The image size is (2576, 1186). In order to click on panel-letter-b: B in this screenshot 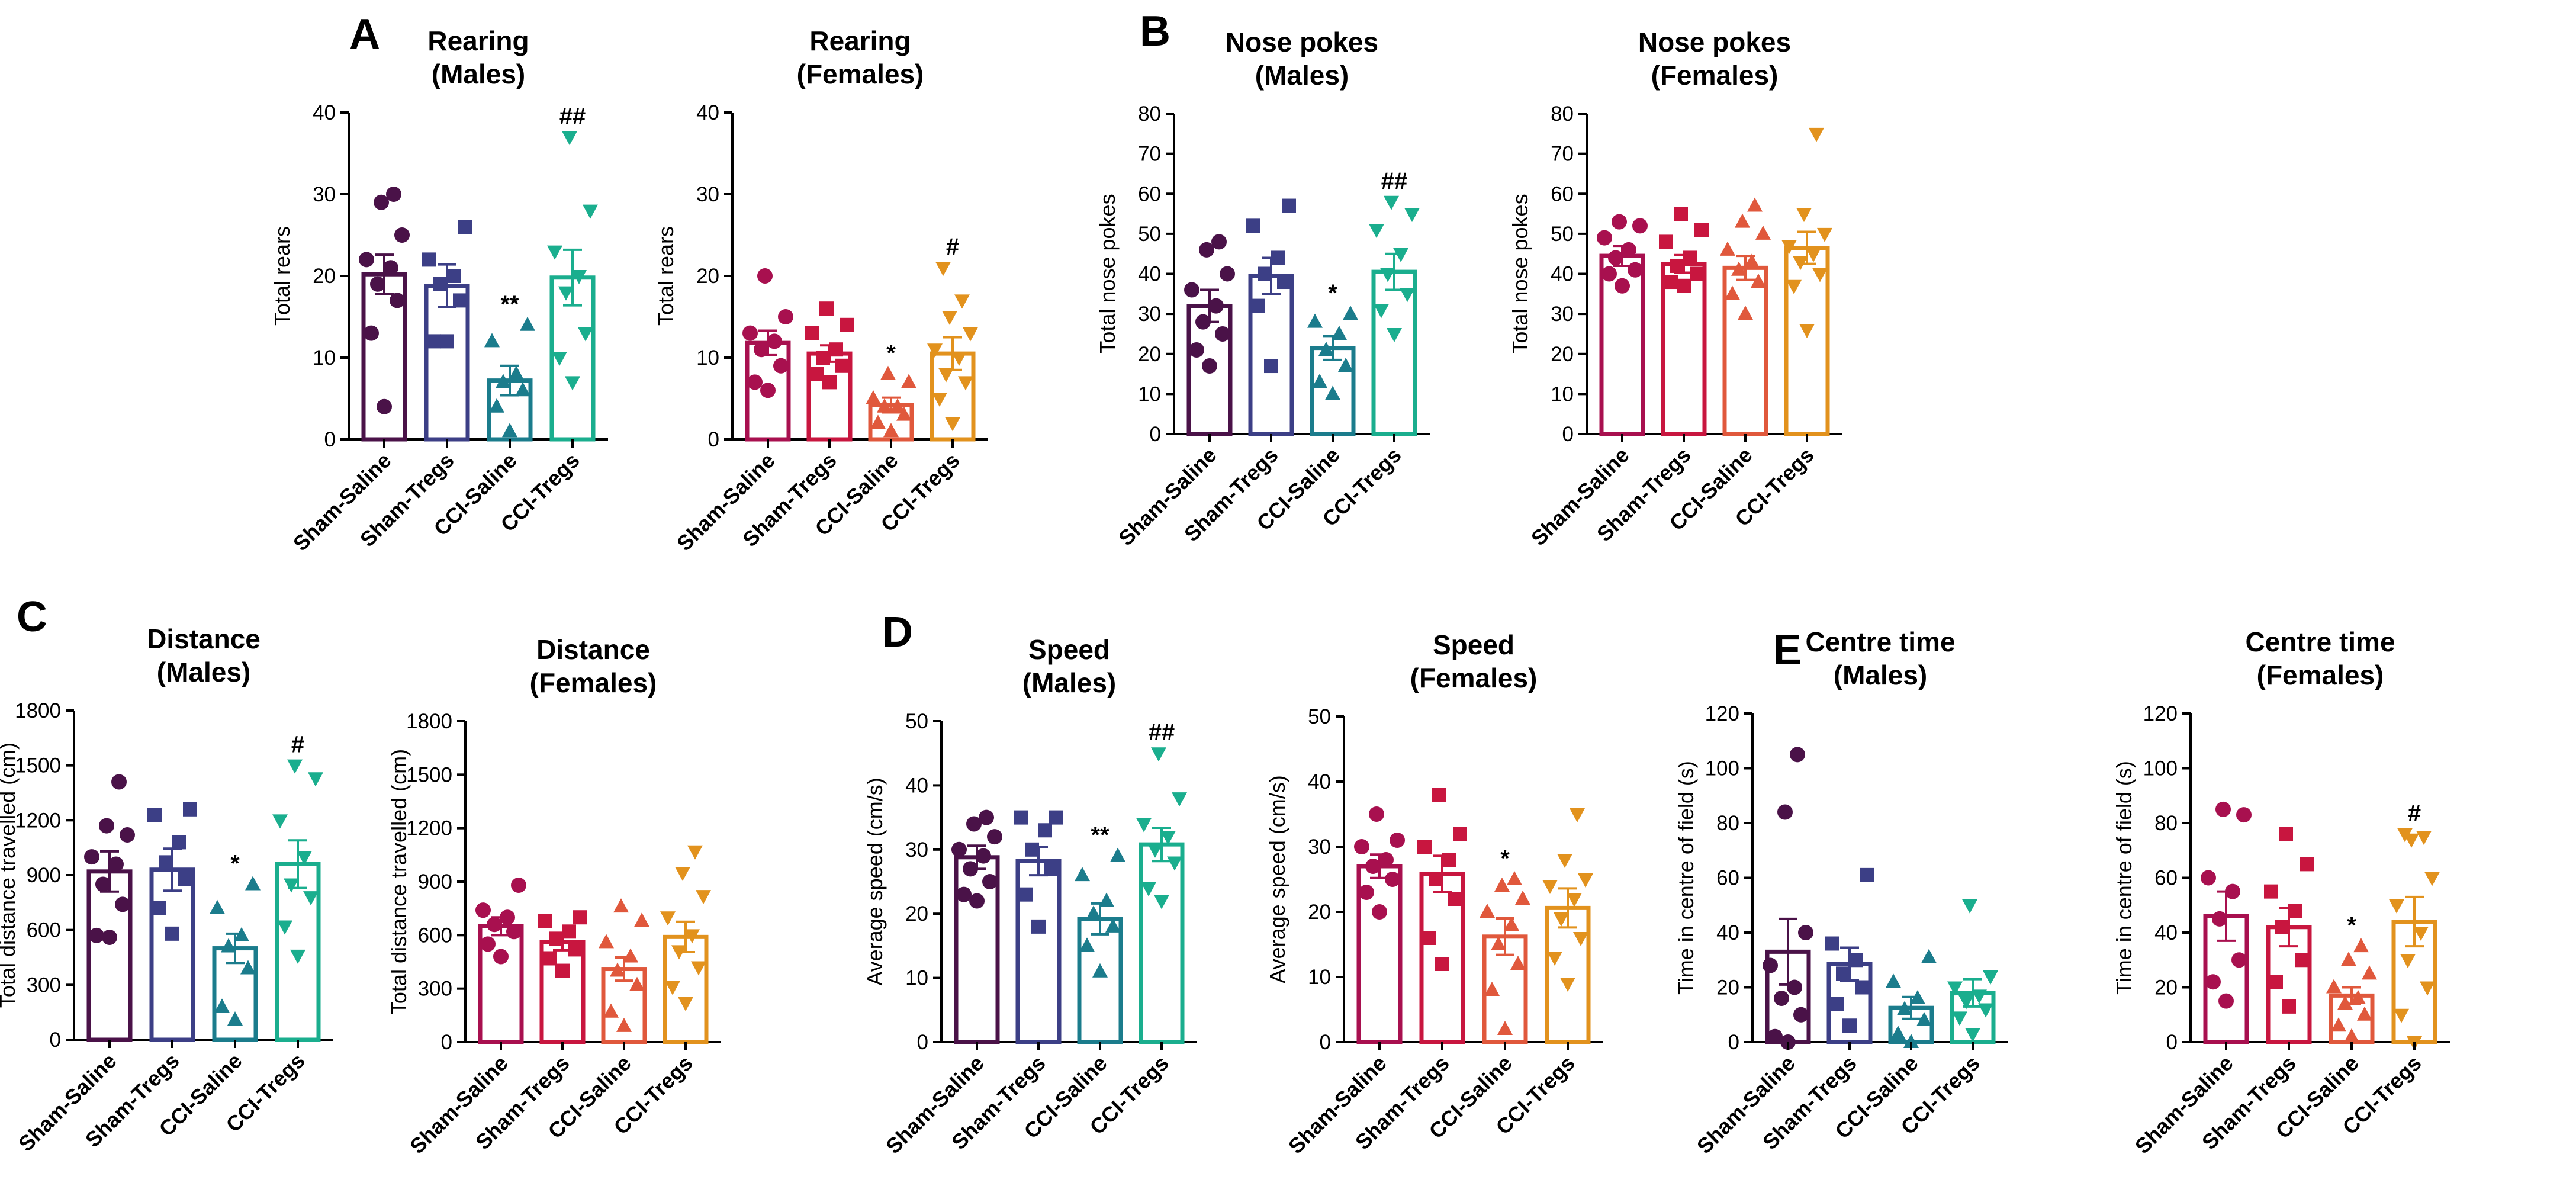, I will do `click(1155, 31)`.